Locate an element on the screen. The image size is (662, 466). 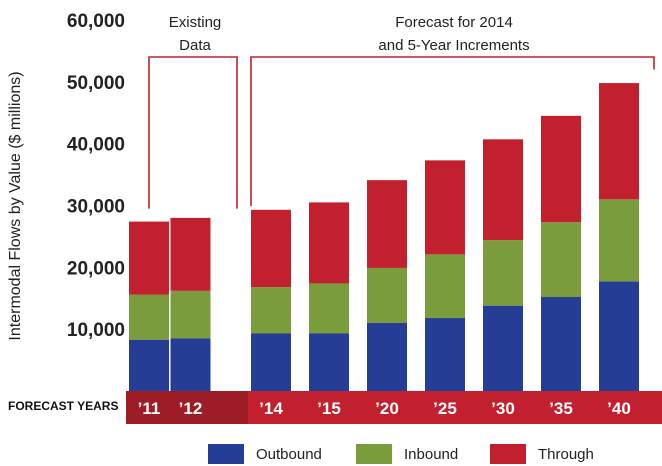
forecast-annotation-line2: and 5-Year Increments is located at coordinates (453, 45).